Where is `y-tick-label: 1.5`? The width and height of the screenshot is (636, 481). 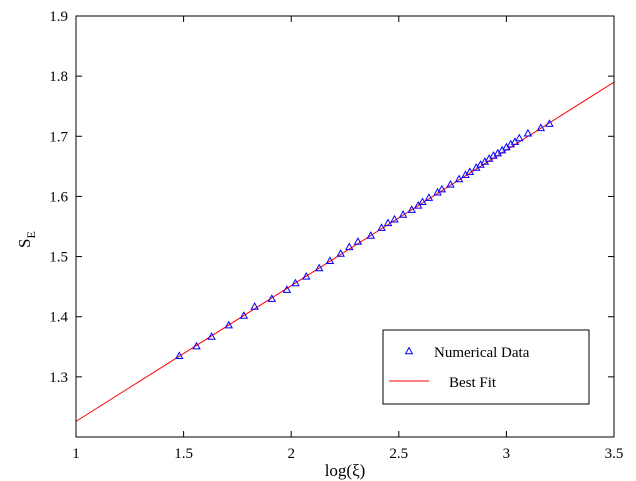 y-tick-label: 1.5 is located at coordinates (58, 258).